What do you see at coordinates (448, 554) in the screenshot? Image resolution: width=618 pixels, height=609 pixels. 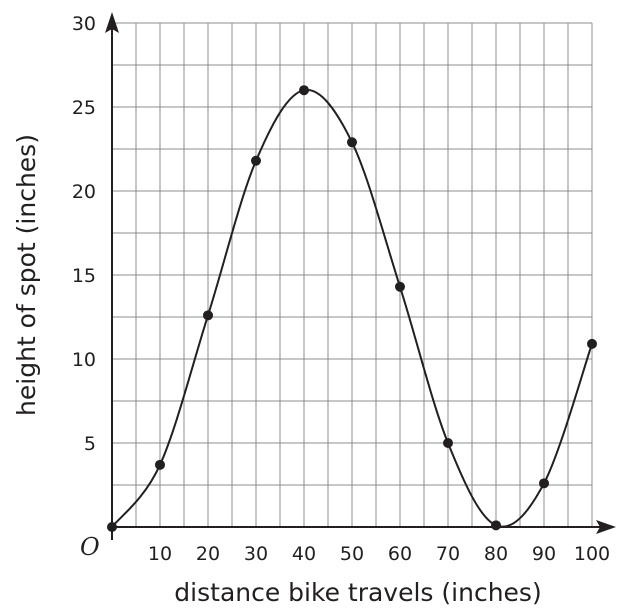 I see `x-tick-label: 70` at bounding box center [448, 554].